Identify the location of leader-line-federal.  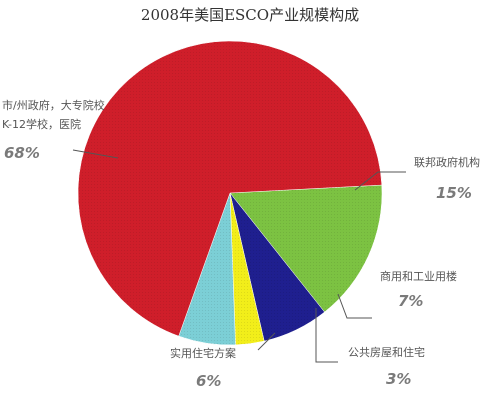
(380, 181).